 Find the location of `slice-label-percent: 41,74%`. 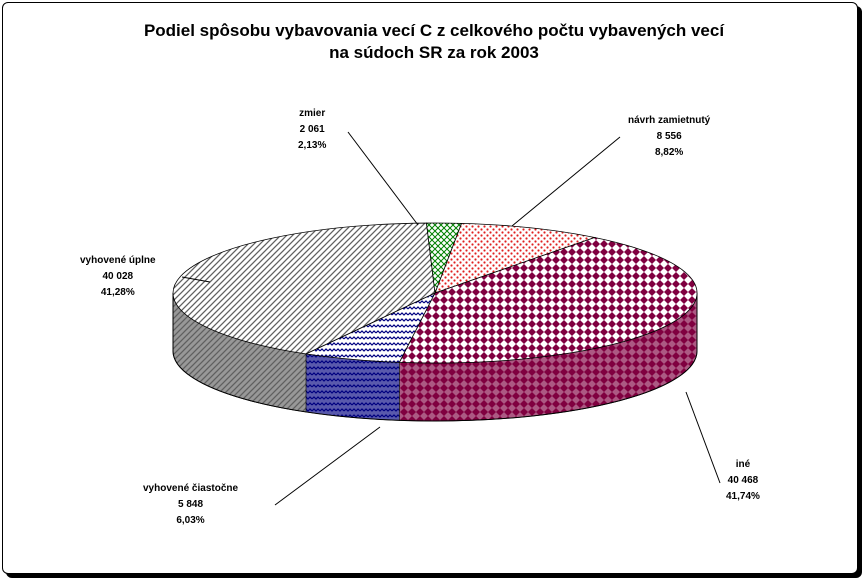

slice-label-percent: 41,74% is located at coordinates (743, 496).